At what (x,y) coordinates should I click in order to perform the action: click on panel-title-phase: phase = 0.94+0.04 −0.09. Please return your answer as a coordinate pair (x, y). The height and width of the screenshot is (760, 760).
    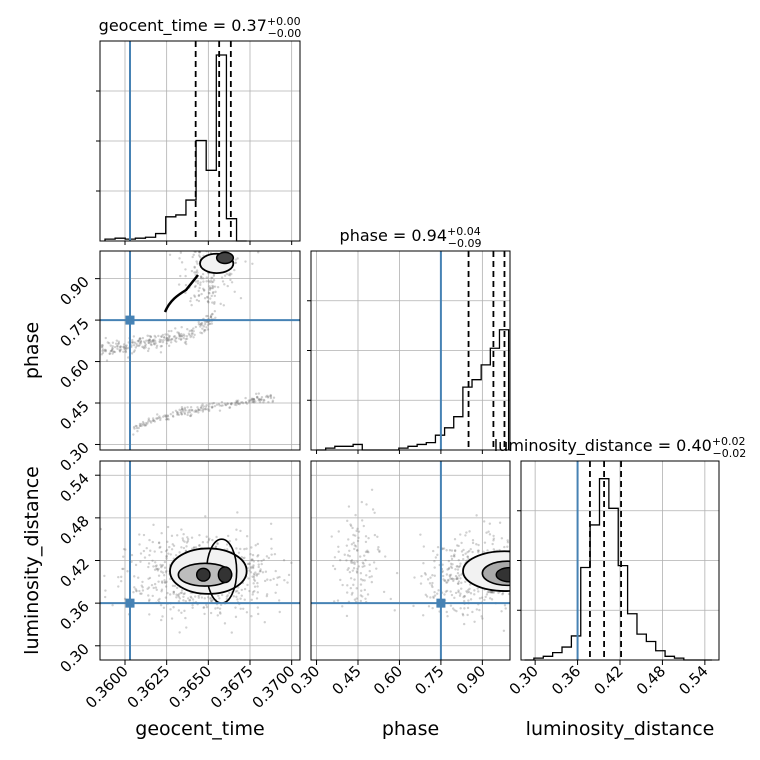
    Looking at the image, I should click on (411, 237).